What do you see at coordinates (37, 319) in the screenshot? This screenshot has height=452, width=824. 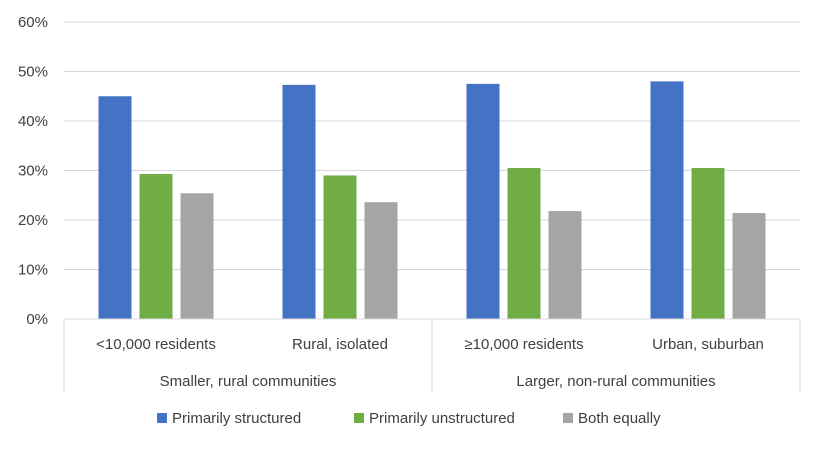 I see `y-tick-label: 0%` at bounding box center [37, 319].